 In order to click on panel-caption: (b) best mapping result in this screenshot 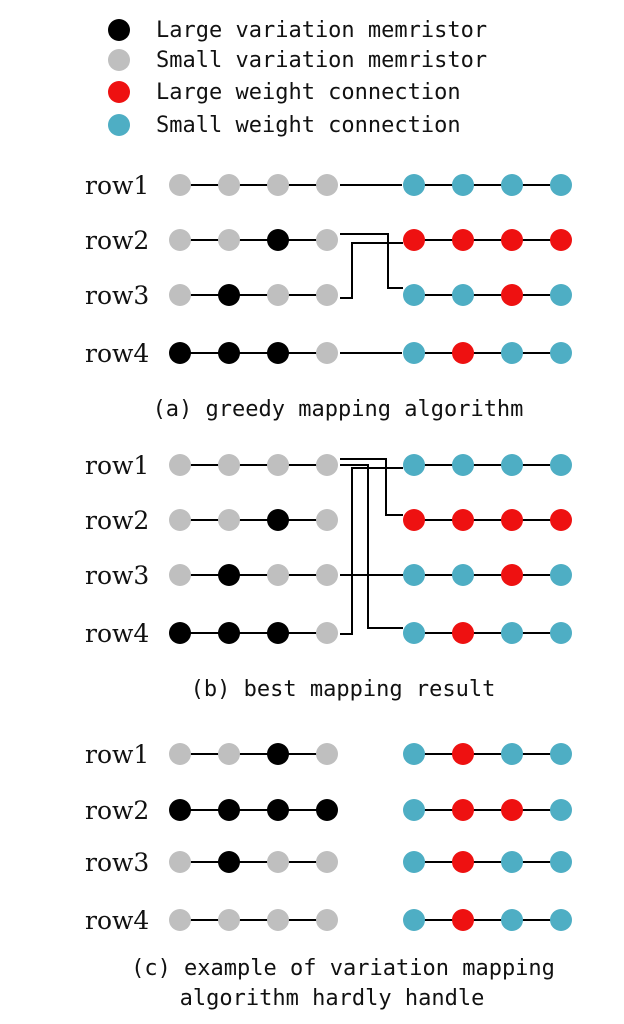, I will do `click(343, 689)`.